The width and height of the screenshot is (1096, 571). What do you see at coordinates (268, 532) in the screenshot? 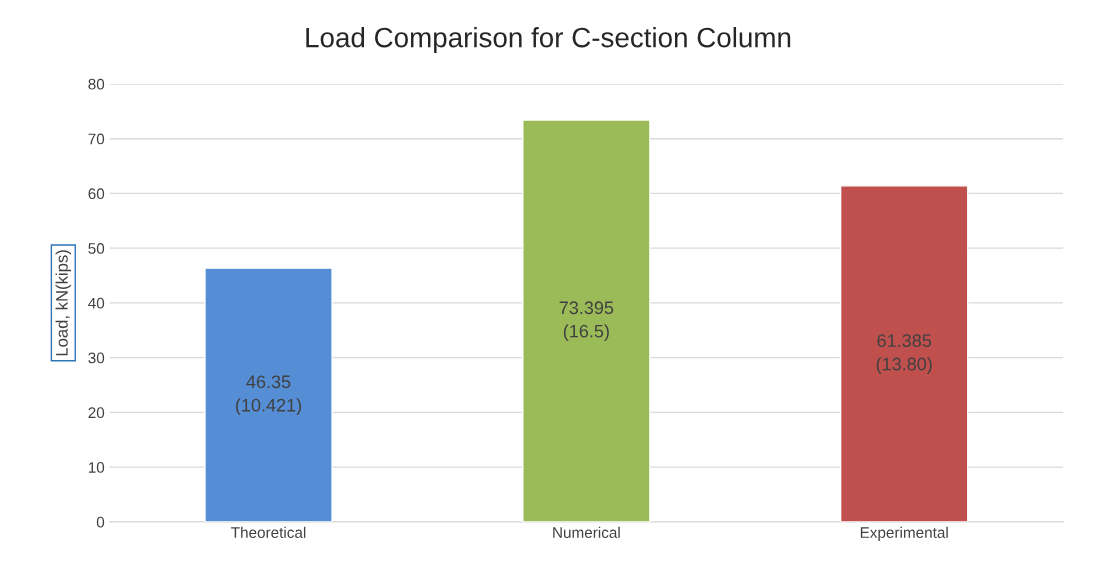
I see `x-tick-label: Theoretical` at bounding box center [268, 532].